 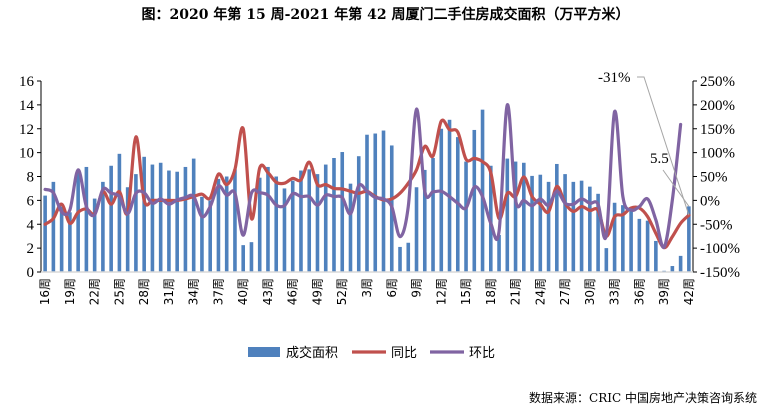 What do you see at coordinates (417, 288) in the screenshot?
I see `x-tick-label: 9周` at bounding box center [417, 288].